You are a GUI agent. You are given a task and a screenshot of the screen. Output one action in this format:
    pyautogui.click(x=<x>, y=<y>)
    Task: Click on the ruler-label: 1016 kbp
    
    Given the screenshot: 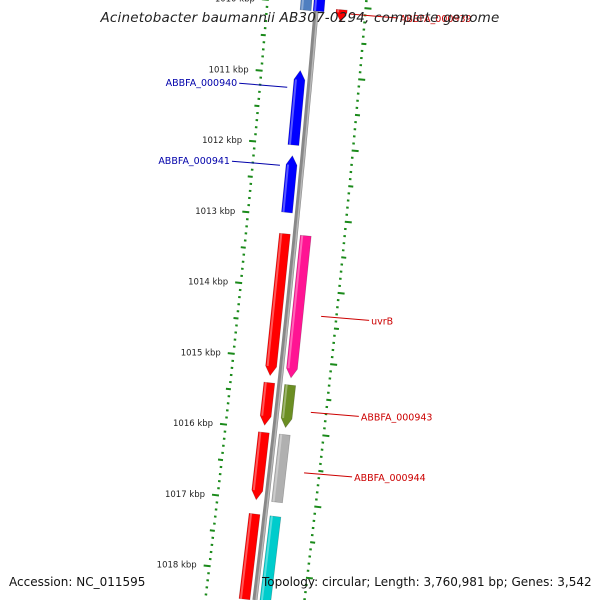 What is the action you would take?
    pyautogui.click(x=193, y=424)
    